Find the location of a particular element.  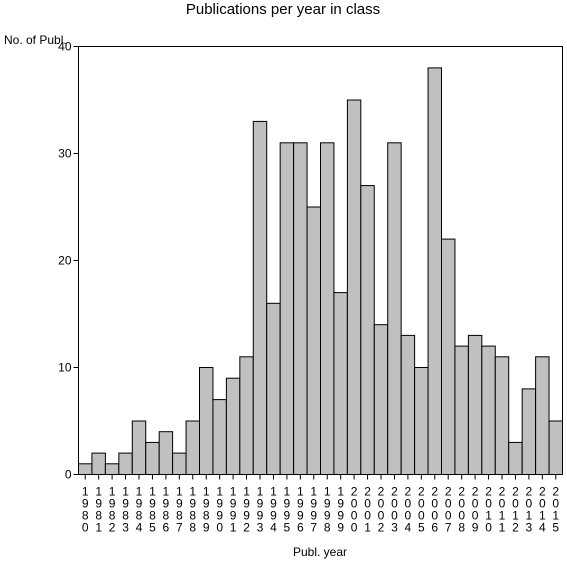

bar-2006 is located at coordinates (434, 271).